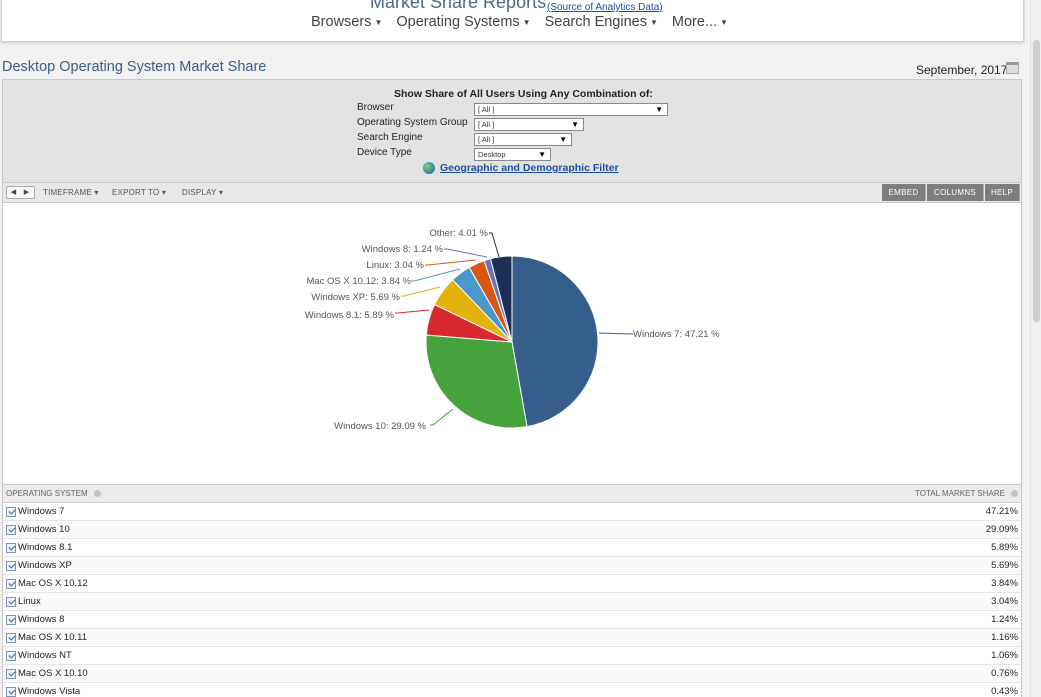  What do you see at coordinates (529, 168) in the screenshot?
I see `geographic-filter-link: Geographic and Demographic Filter` at bounding box center [529, 168].